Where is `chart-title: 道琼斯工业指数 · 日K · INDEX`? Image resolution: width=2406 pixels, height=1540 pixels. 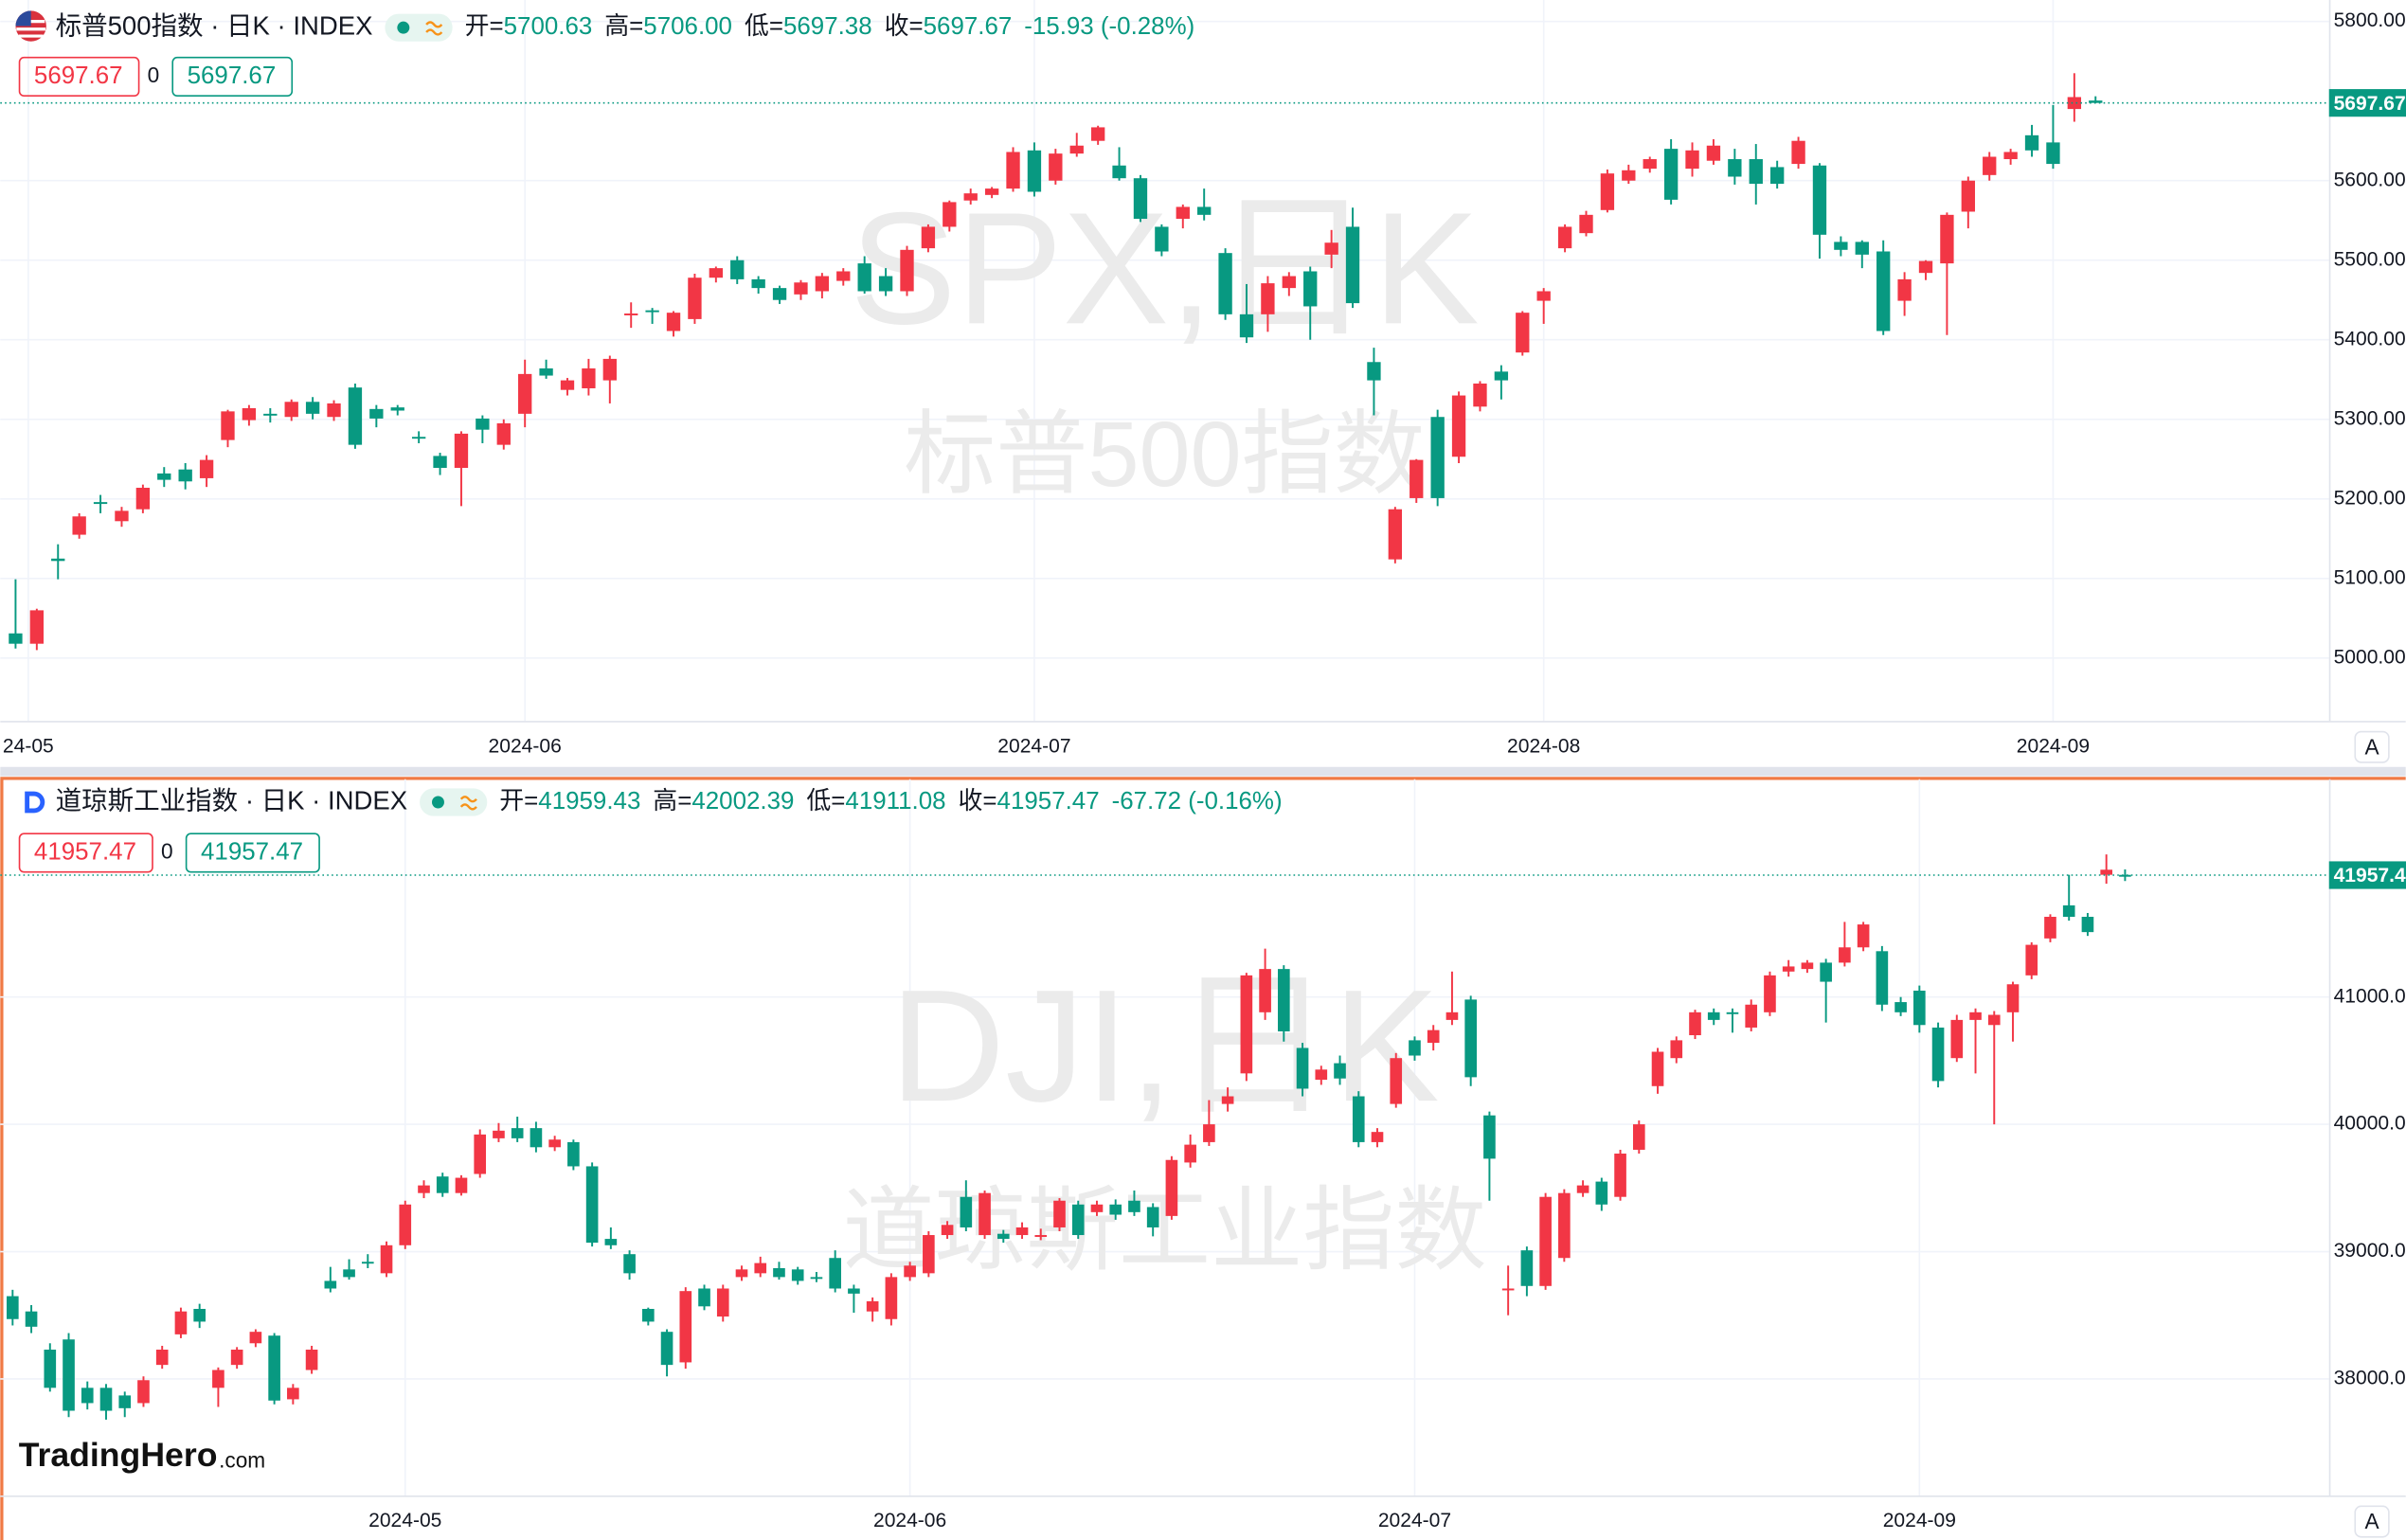
chart-title: 道琼斯工业指数 · 日K · INDEX is located at coordinates (232, 800).